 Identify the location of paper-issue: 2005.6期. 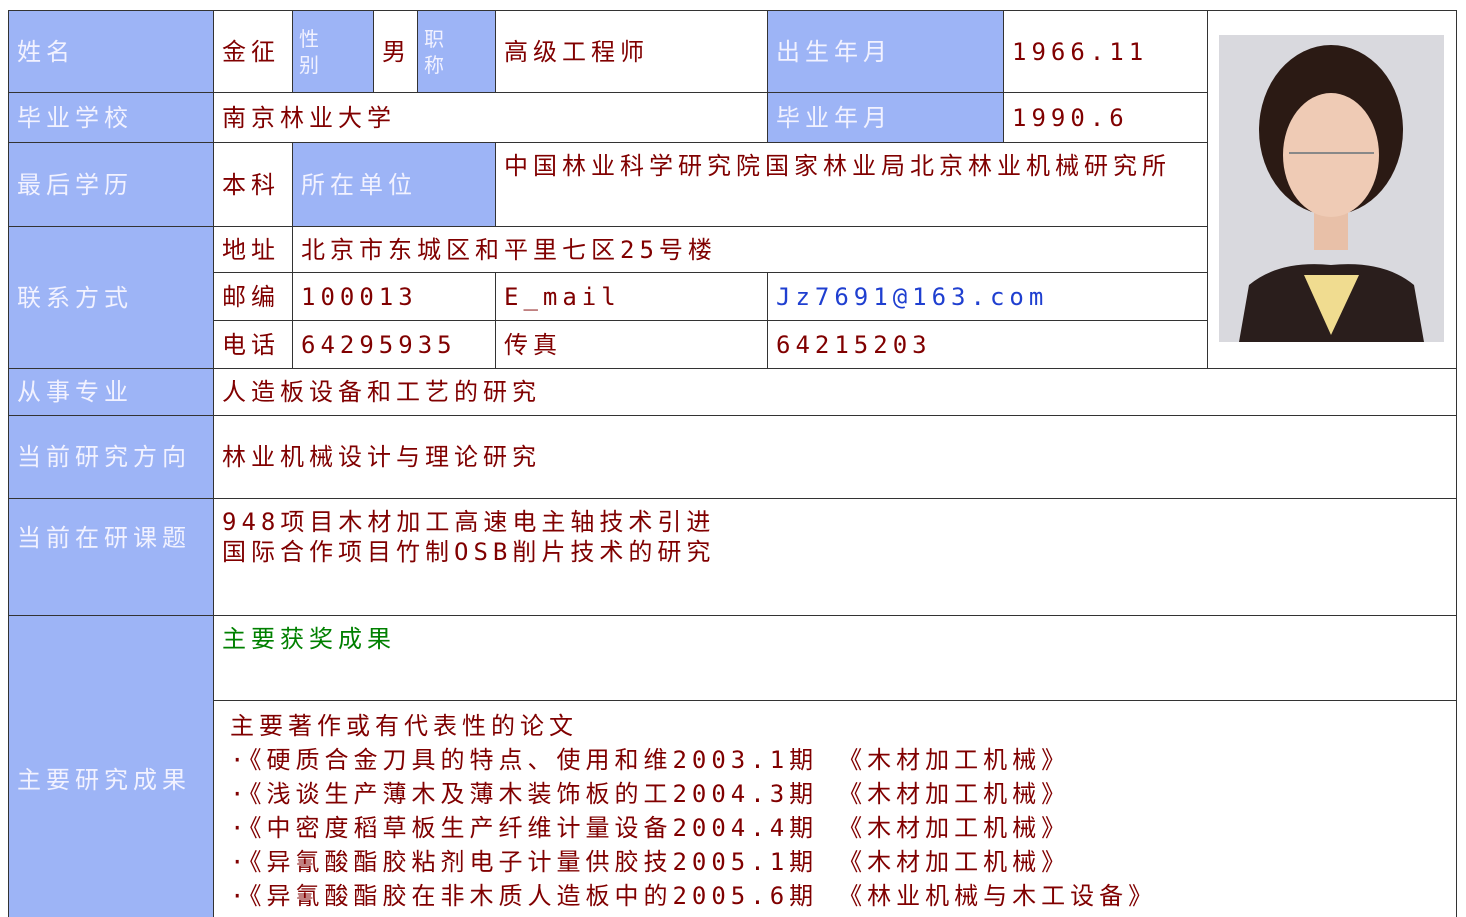
(745, 896).